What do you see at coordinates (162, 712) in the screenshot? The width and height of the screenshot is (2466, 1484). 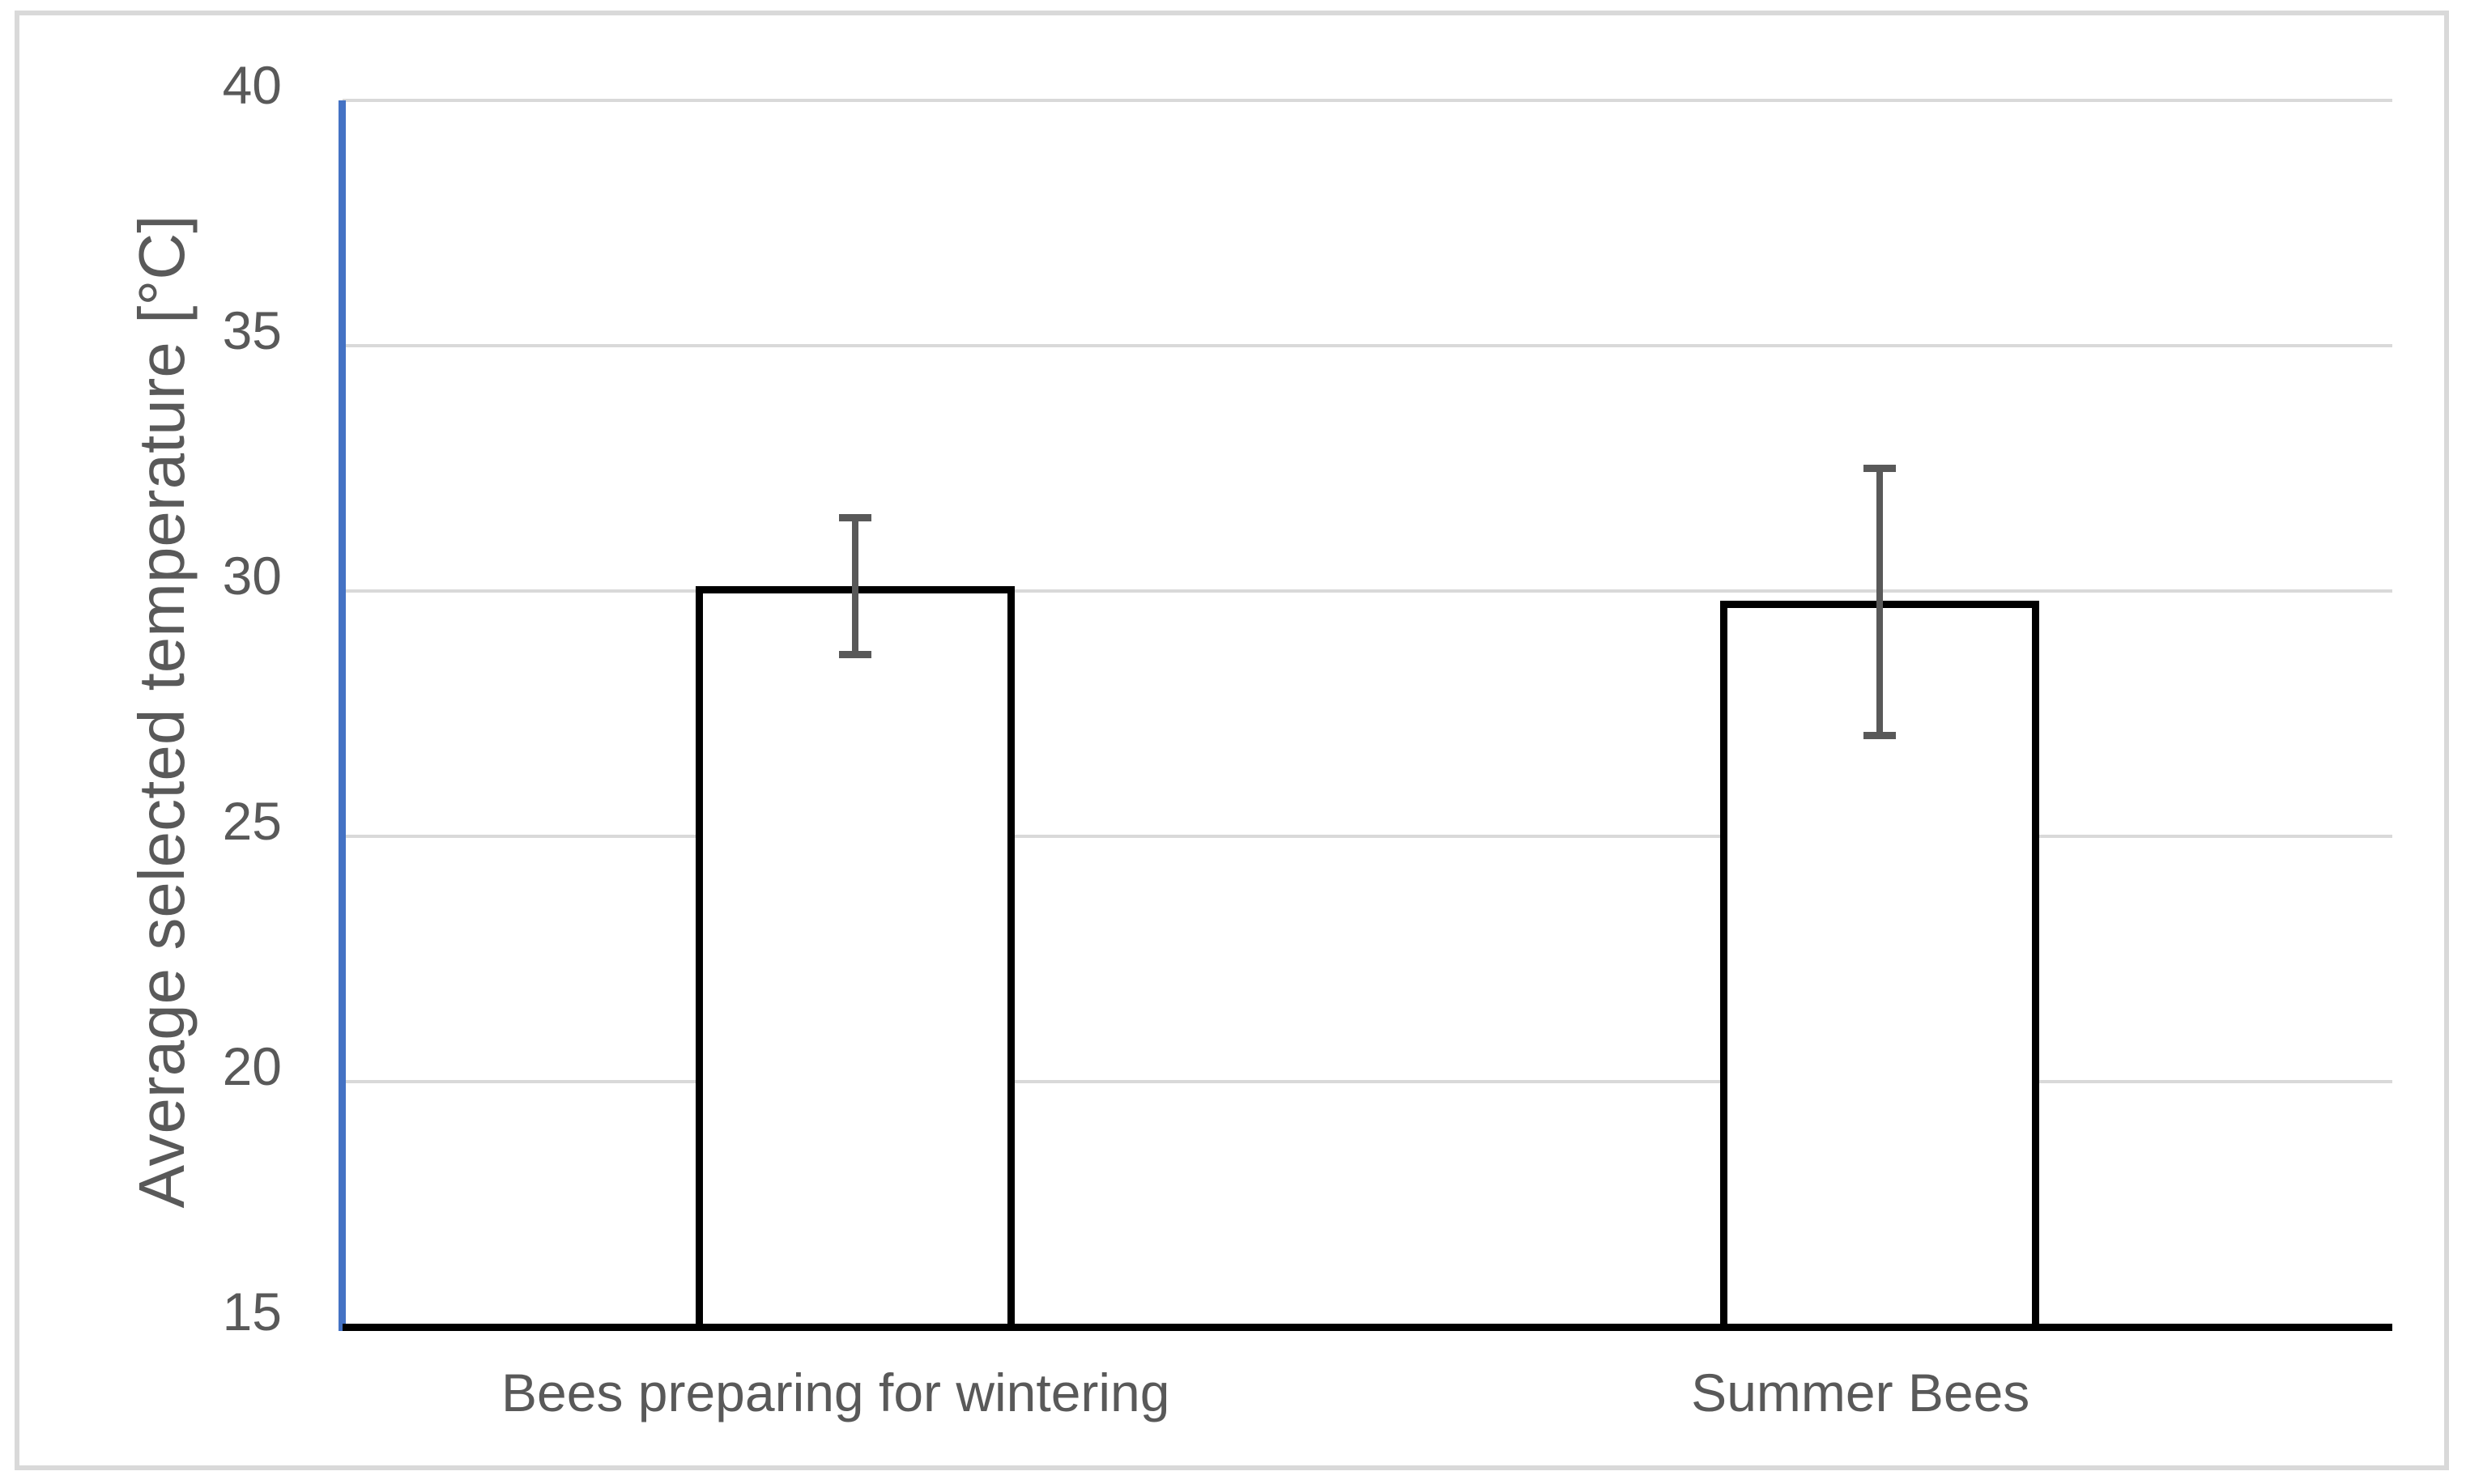 I see `y-axis-title: Average selected temperature [°C]` at bounding box center [162, 712].